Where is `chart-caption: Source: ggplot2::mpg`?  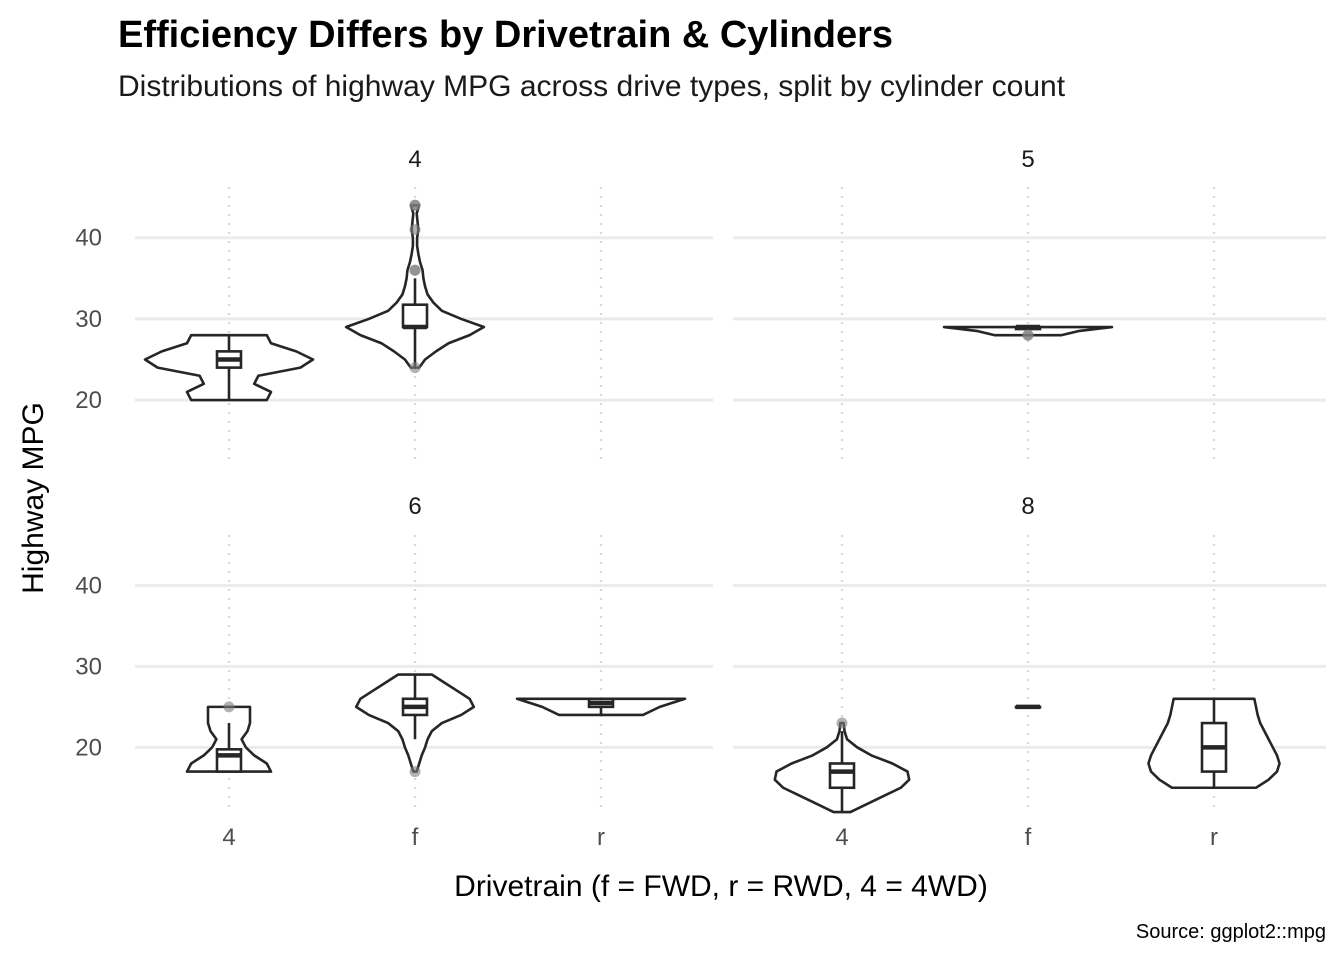
chart-caption: Source: ggplot2::mpg is located at coordinates (1231, 932).